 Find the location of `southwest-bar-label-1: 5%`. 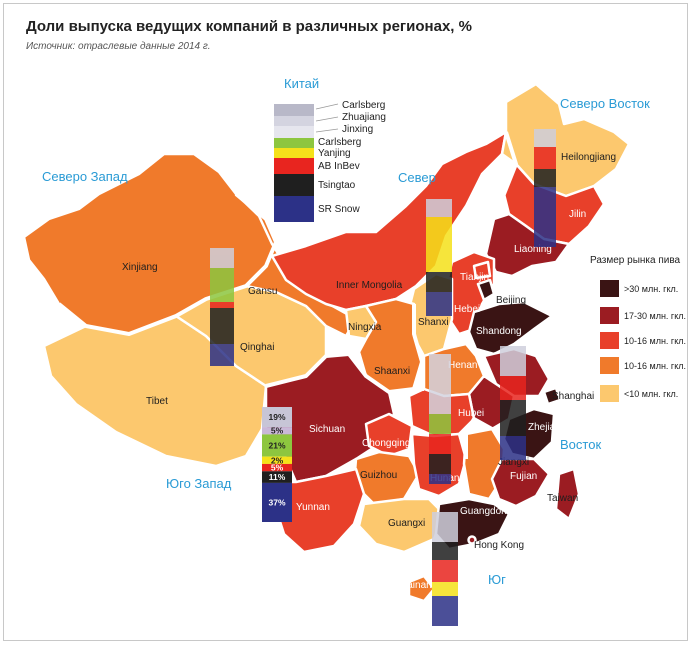

southwest-bar-label-1: 5% is located at coordinates (277, 431).